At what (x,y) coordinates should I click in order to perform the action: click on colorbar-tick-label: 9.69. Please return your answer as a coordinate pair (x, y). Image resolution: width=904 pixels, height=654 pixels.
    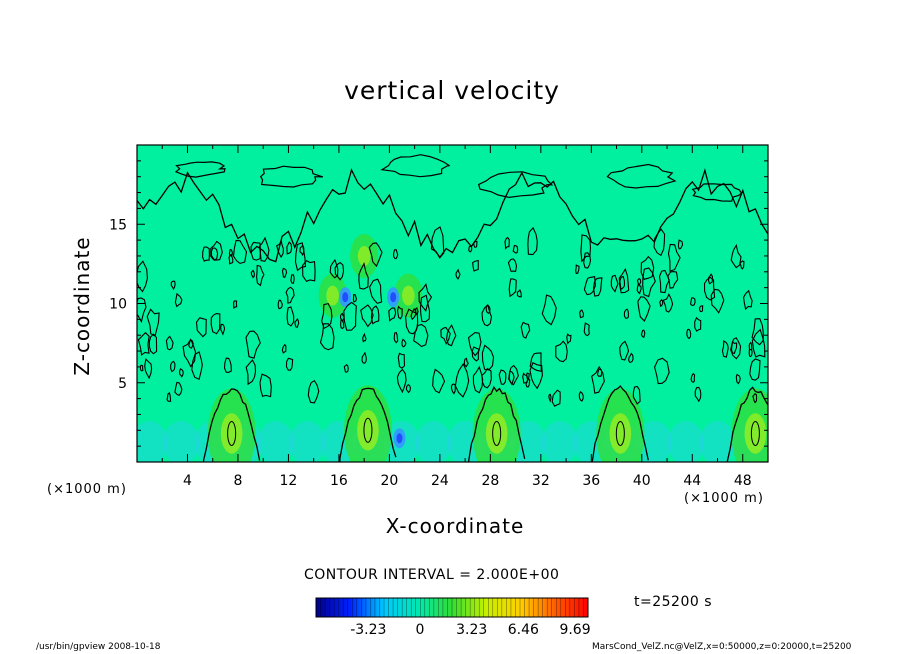
    Looking at the image, I should click on (574, 630).